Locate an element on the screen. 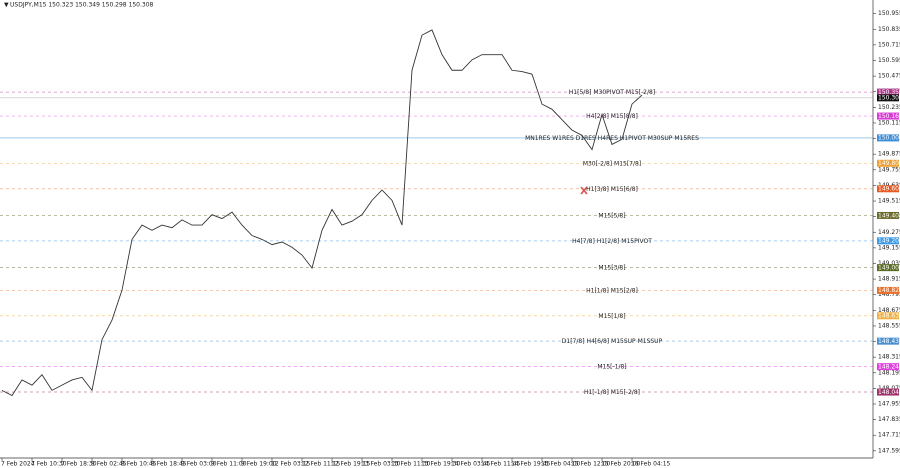  y-tick-label: 150.955 is located at coordinates (889, 13).